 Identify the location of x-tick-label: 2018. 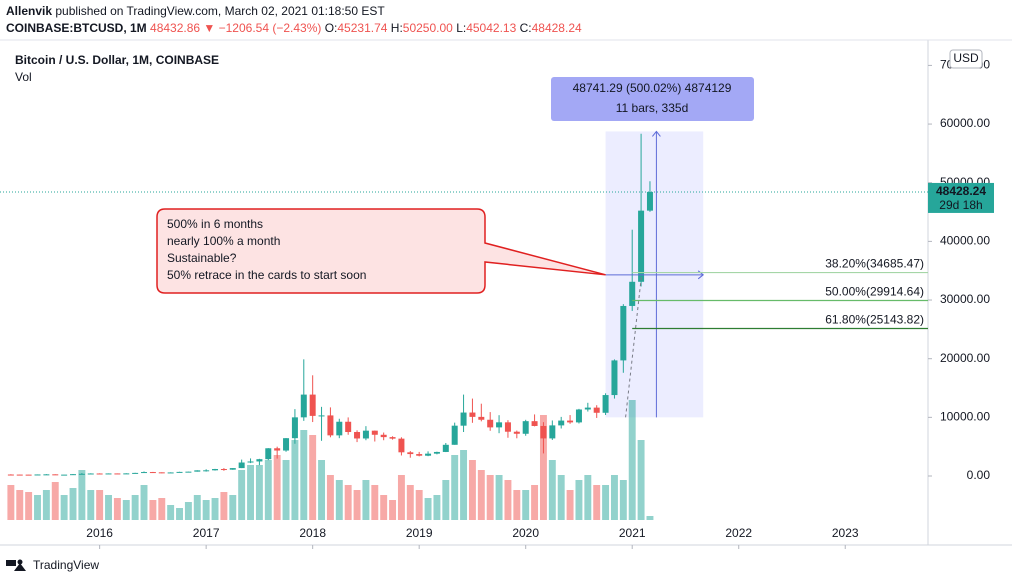
(312, 533).